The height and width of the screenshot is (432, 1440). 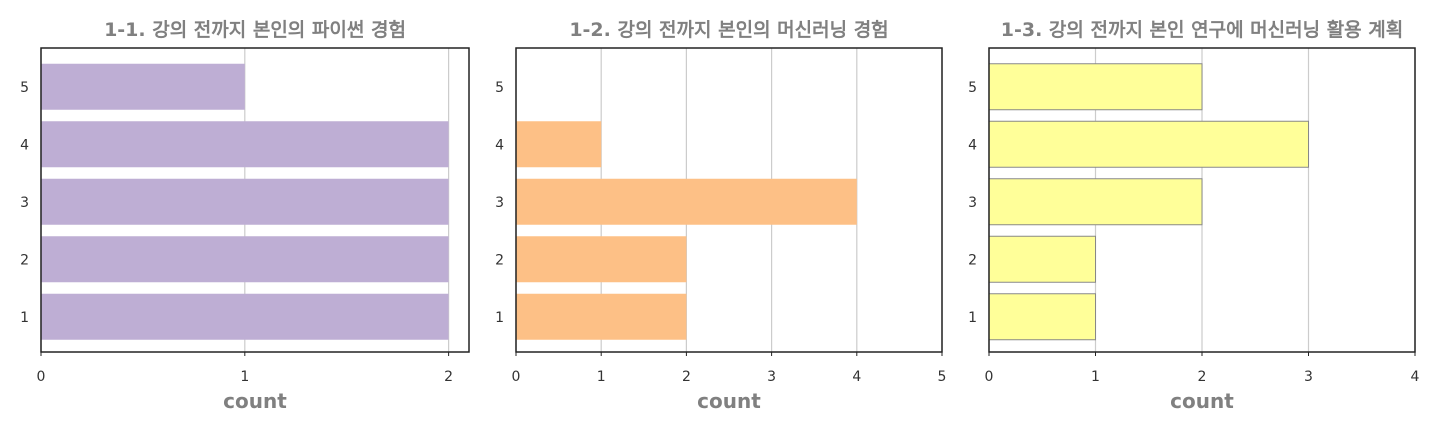 What do you see at coordinates (1202, 30) in the screenshot?
I see `chart-title: 1-3. 강의 전까지 본인 연구에 머신러닝 활용 계획` at bounding box center [1202, 30].